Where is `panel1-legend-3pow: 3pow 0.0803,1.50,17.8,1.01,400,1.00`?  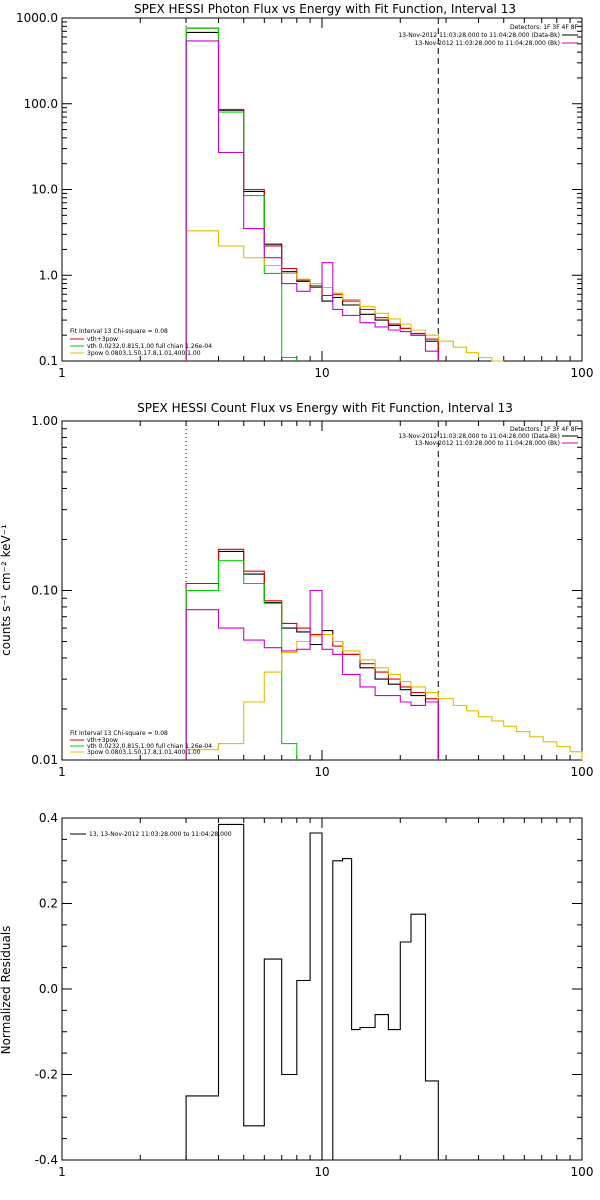
panel1-legend-3pow: 3pow 0.0803,1.50,17.8,1.01,400,1.00 is located at coordinates (144, 353).